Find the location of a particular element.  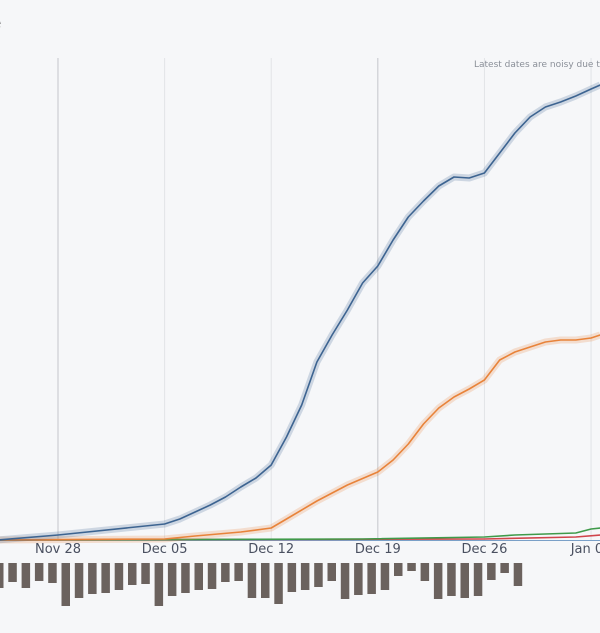

x-tick-label: Dec 05 is located at coordinates (165, 549).